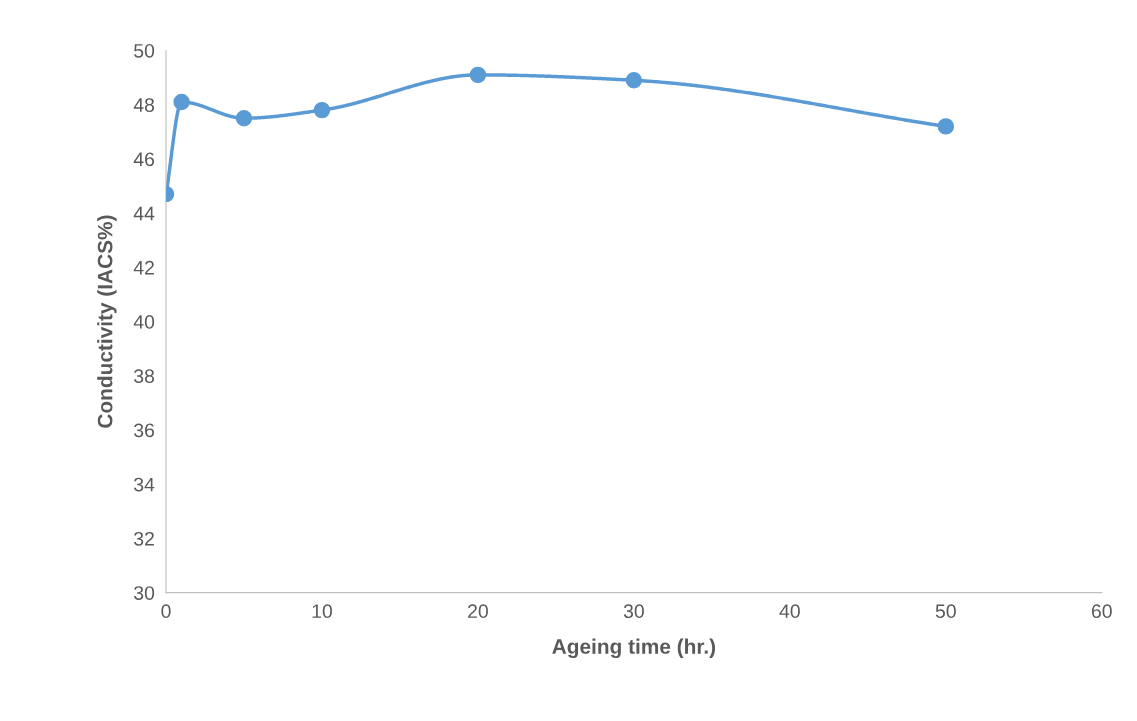  Describe the element at coordinates (144, 430) in the screenshot. I see `y-tick-label: 36` at that location.